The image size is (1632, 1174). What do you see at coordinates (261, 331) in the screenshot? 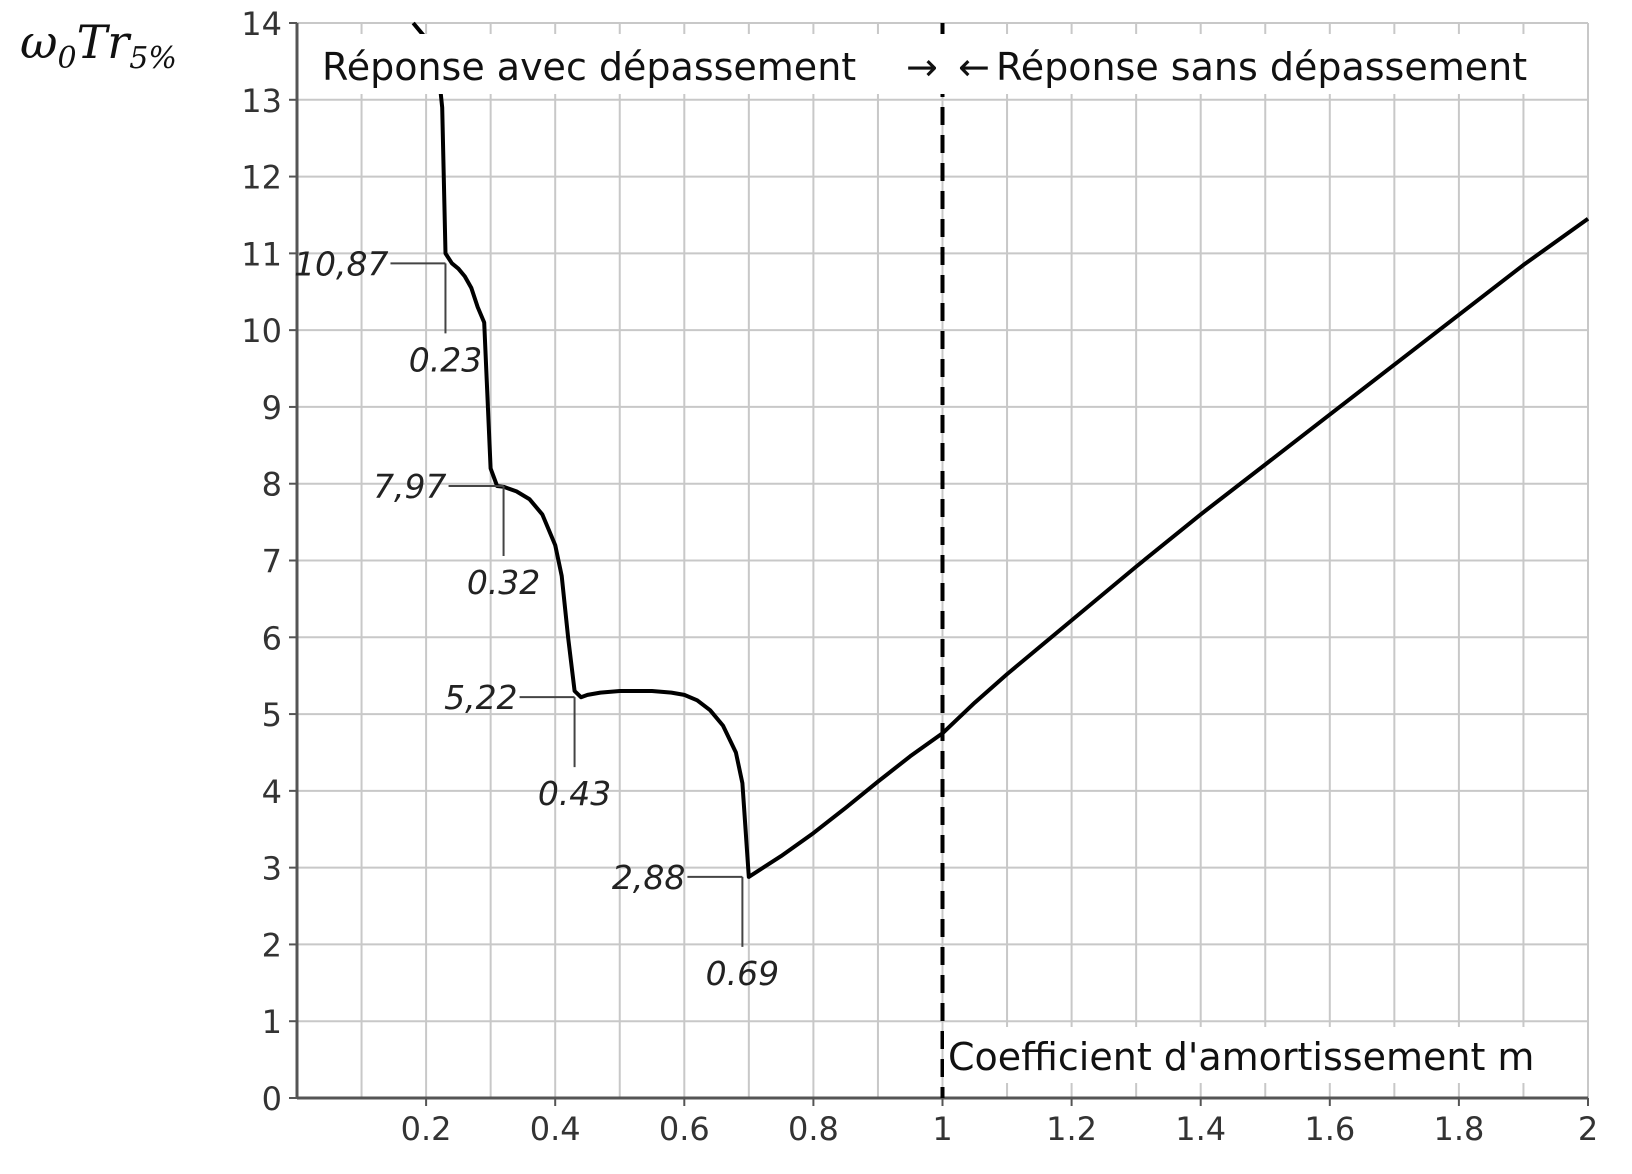
I see `y-tick-label: 10` at bounding box center [261, 331].